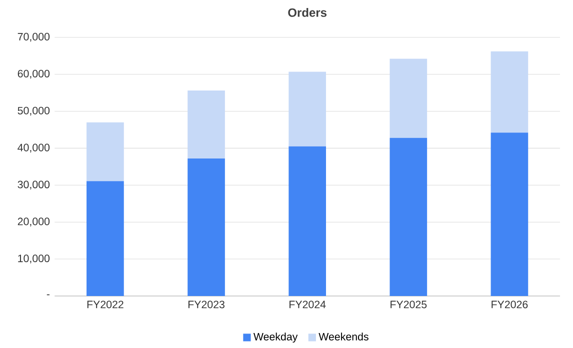  I want to click on y-tick-label: 10,000, so click(34, 259).